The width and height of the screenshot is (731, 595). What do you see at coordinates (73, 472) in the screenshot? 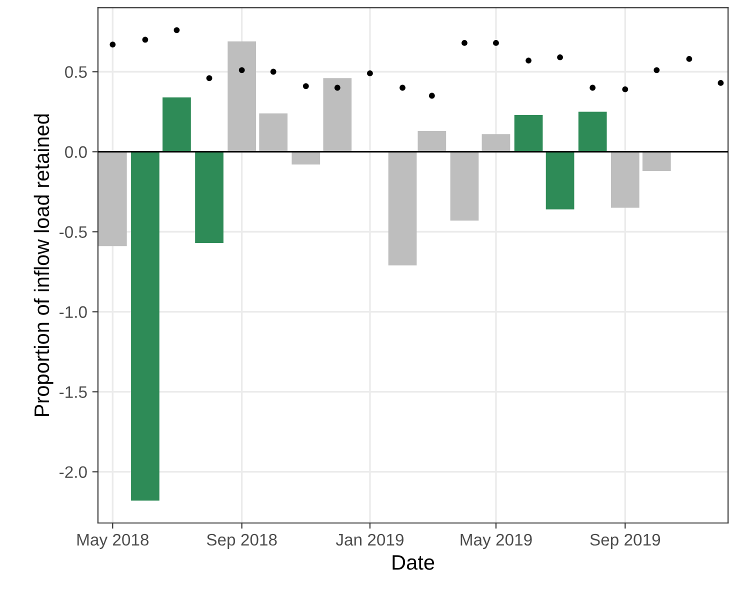
I see `y-tick-label: -2.0` at bounding box center [73, 472].